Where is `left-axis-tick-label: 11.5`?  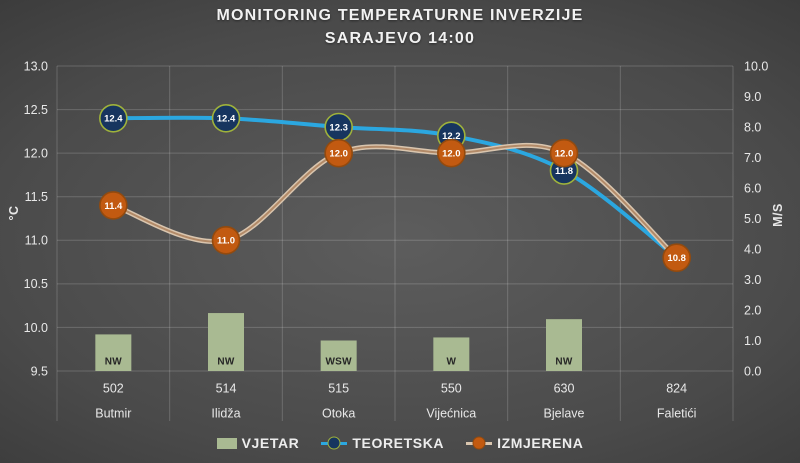 left-axis-tick-label: 11.5 is located at coordinates (36, 197).